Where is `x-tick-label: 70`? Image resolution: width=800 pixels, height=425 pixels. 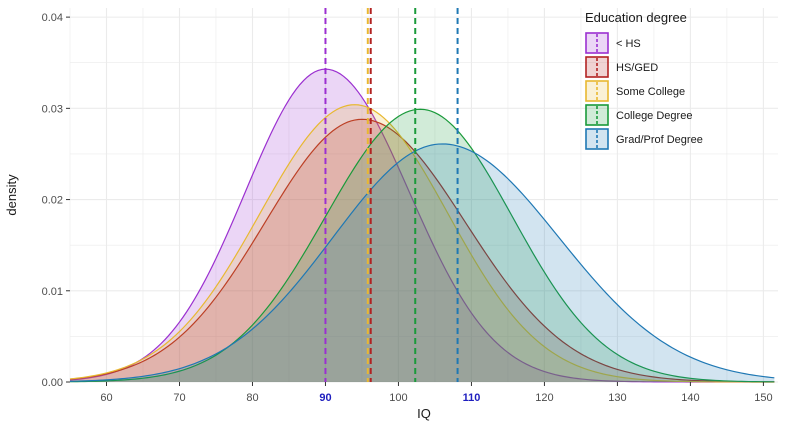 x-tick-label: 70 is located at coordinates (179, 398).